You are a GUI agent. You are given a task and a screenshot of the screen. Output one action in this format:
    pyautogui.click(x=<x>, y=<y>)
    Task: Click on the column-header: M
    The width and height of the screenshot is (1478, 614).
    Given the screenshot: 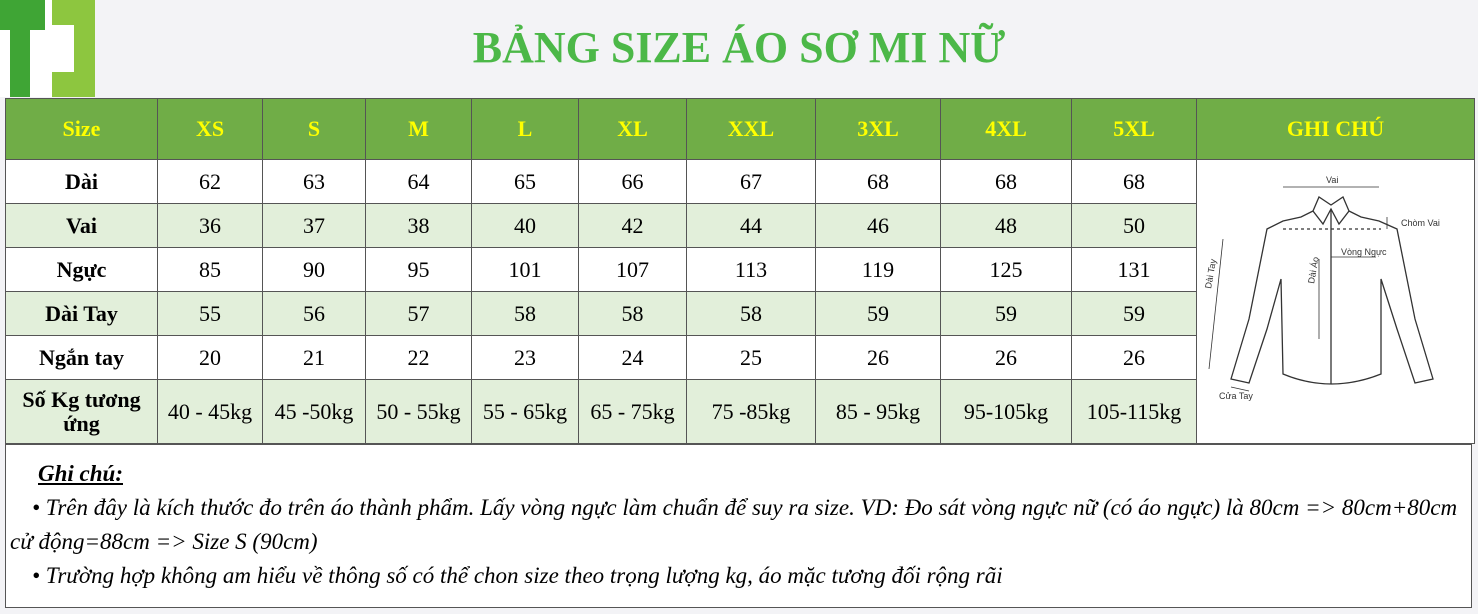 What is the action you would take?
    pyautogui.click(x=418, y=129)
    